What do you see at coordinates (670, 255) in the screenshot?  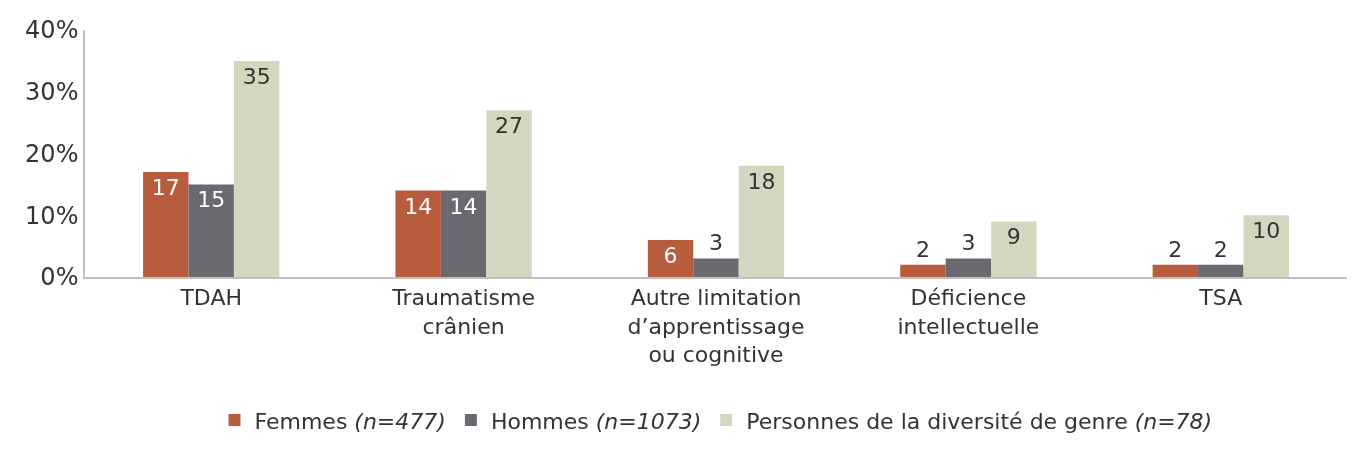 I see `data-label: 6` at bounding box center [670, 255].